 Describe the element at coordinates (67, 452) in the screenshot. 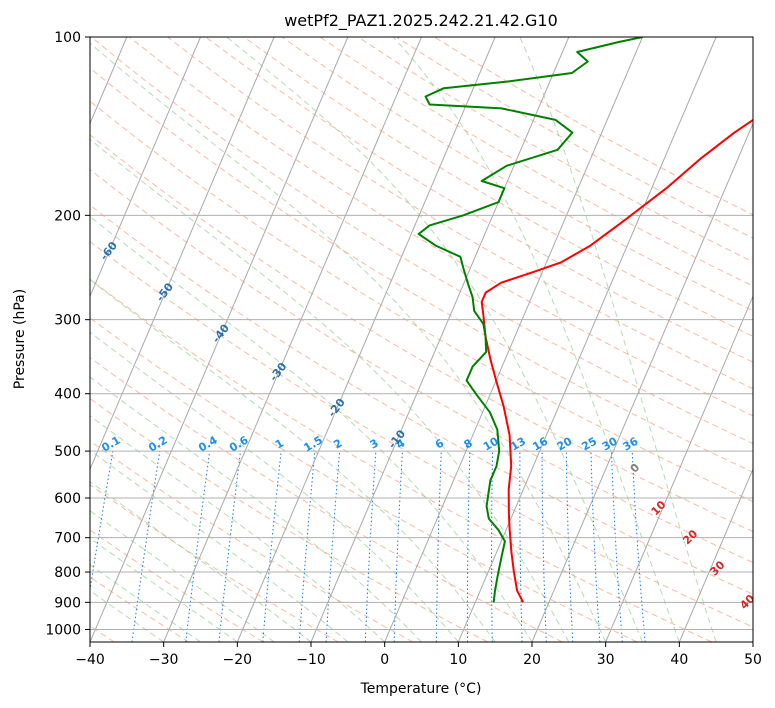

I see `y-tick-label: 500` at that location.